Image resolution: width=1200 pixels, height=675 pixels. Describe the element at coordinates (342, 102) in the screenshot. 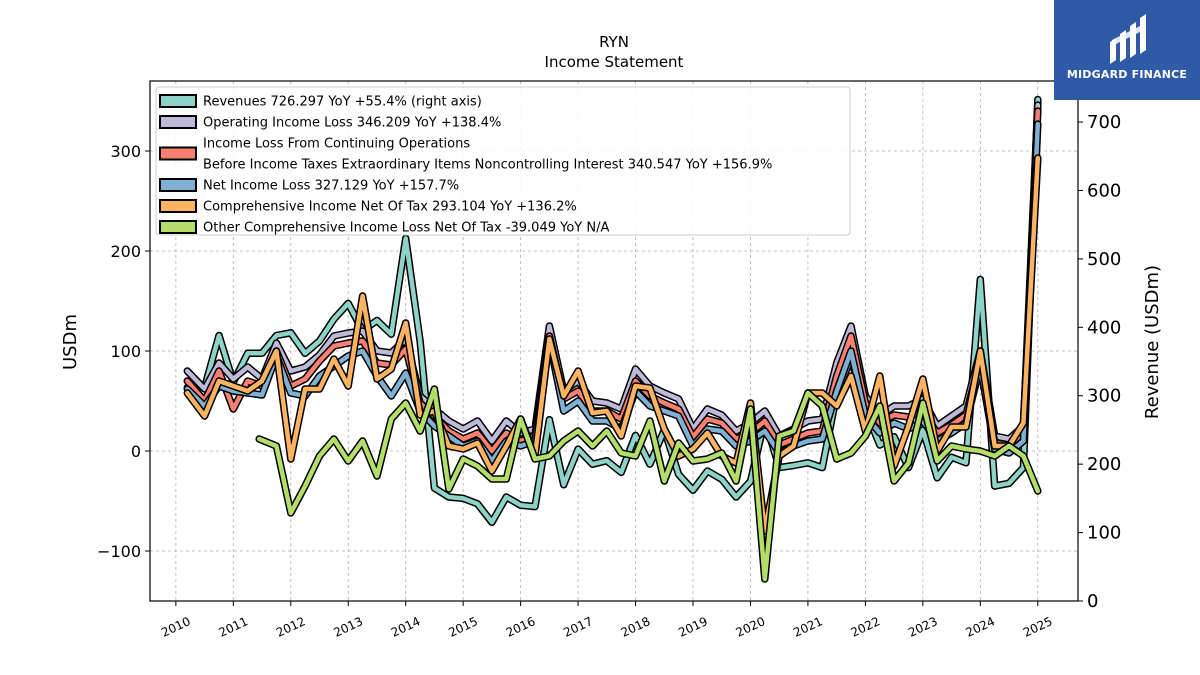

I see `legend-label: Revenues 726.297 YoY +55.4% (right axis)` at that location.